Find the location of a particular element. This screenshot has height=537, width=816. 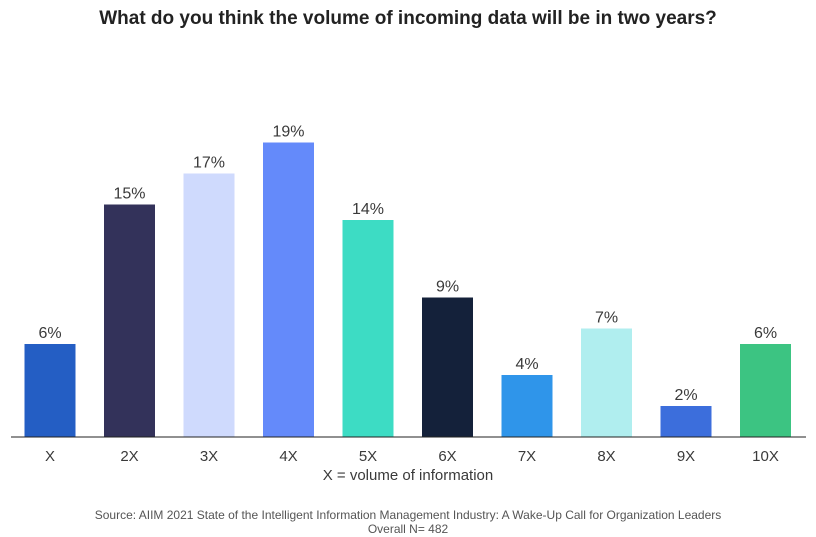

bar-value-label-3x: 17% is located at coordinates (209, 163).